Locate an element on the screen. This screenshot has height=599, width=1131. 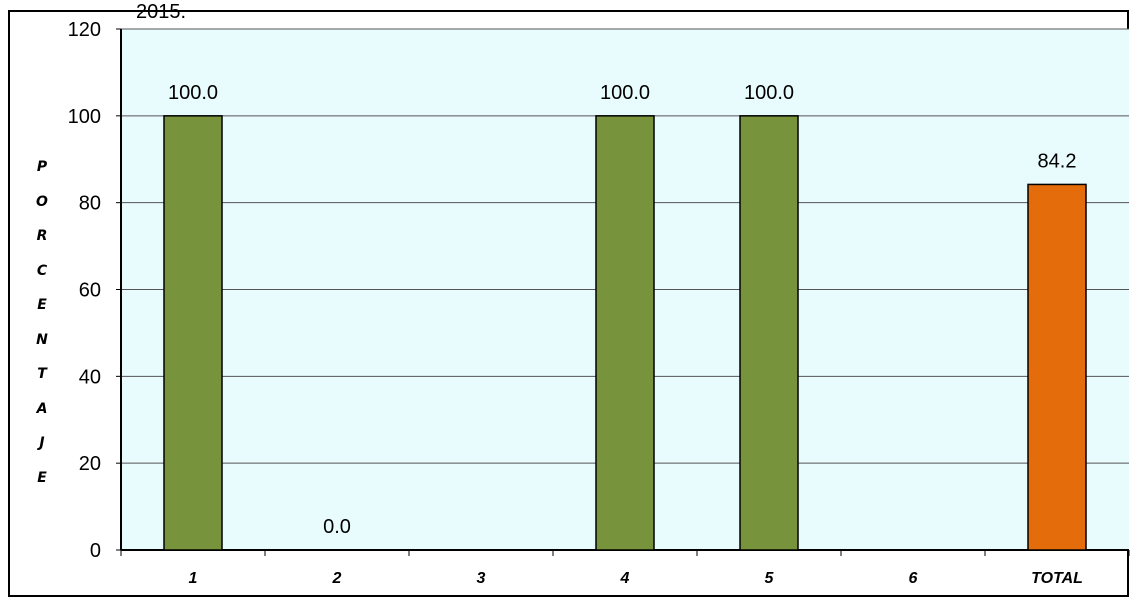
header-fragment: 2015. is located at coordinates (161, 12).